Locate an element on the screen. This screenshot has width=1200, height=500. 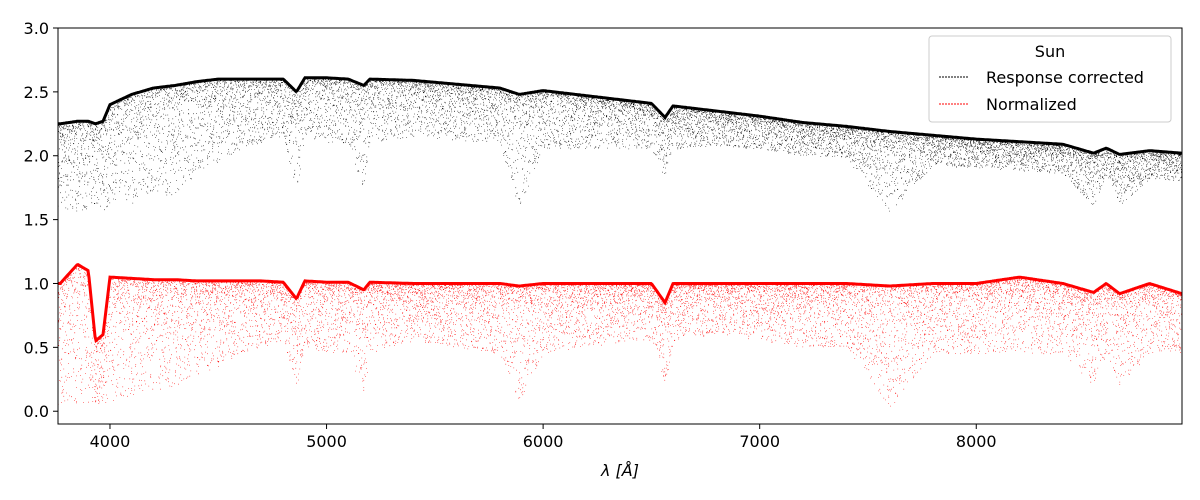
y-tick-label: 2.5 is located at coordinates (36, 92).